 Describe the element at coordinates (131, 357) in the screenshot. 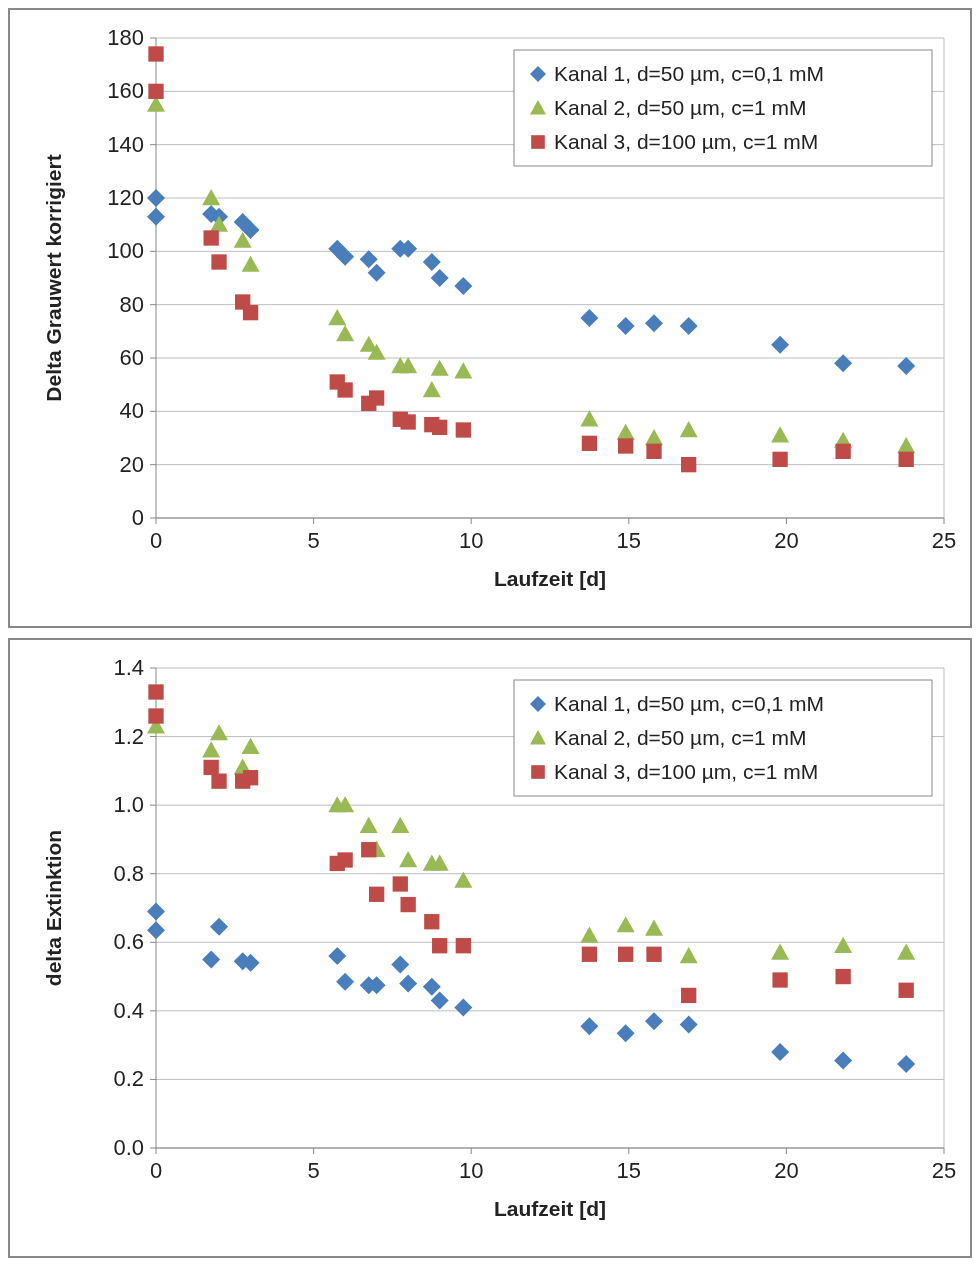

I see `y-tick-label: 60` at that location.